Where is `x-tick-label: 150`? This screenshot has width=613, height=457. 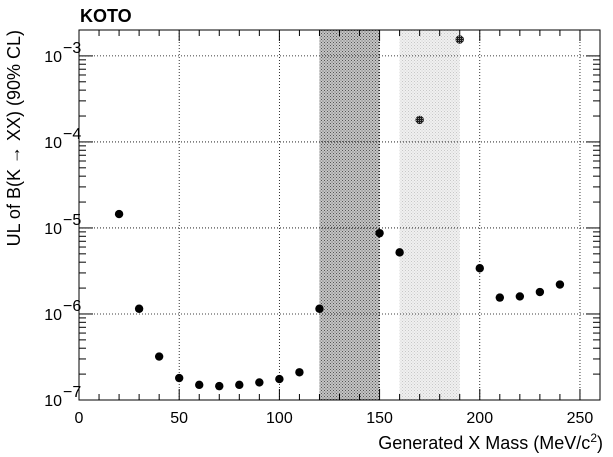 x-tick-label: 150 is located at coordinates (379, 418).